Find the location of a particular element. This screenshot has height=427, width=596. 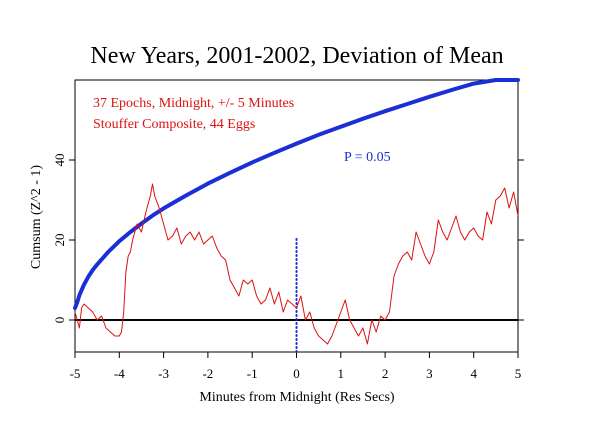

x-tick-label: 5 is located at coordinates (518, 373).